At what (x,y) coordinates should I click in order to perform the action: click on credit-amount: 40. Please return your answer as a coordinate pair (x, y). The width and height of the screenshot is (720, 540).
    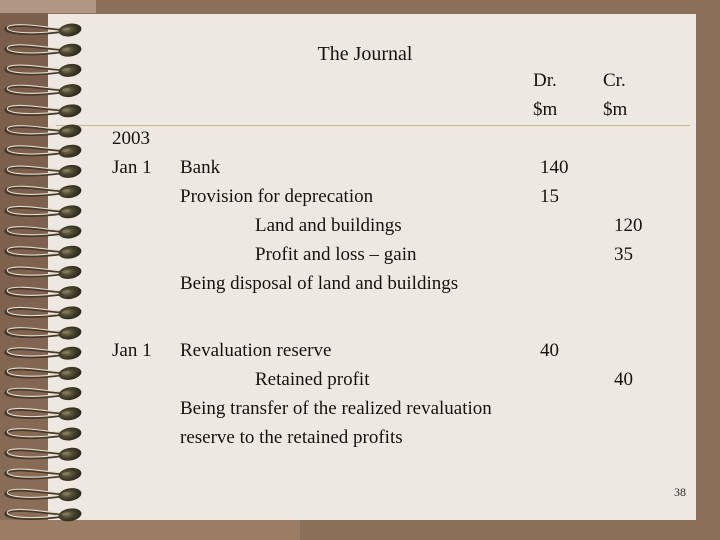
    Looking at the image, I should click on (623, 379).